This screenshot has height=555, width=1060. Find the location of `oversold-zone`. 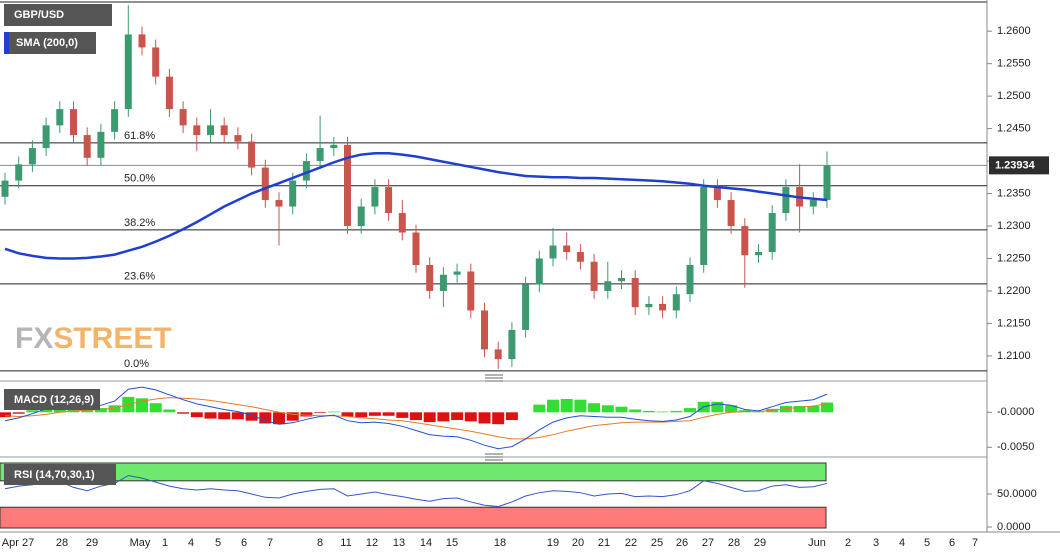

oversold-zone is located at coordinates (413, 517).